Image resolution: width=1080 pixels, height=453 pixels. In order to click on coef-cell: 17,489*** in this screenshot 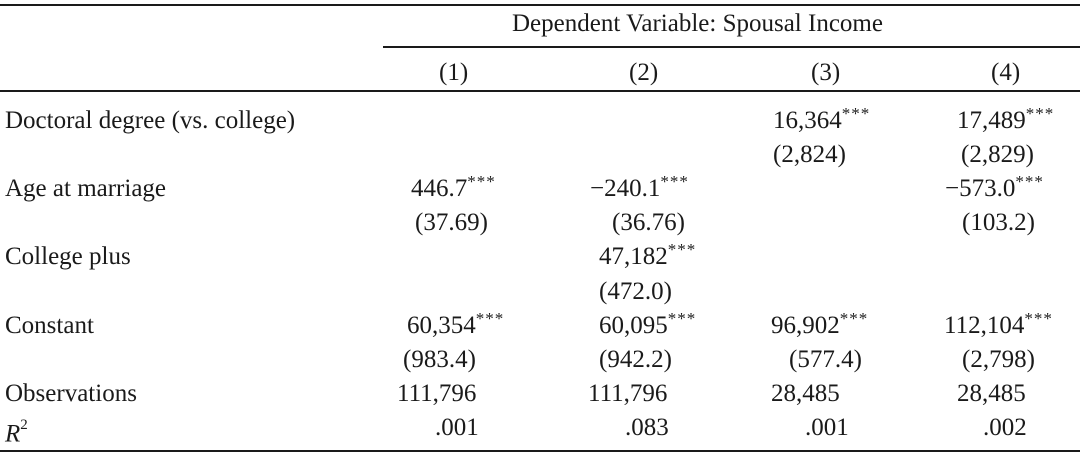, I will do `click(1006, 121)`.